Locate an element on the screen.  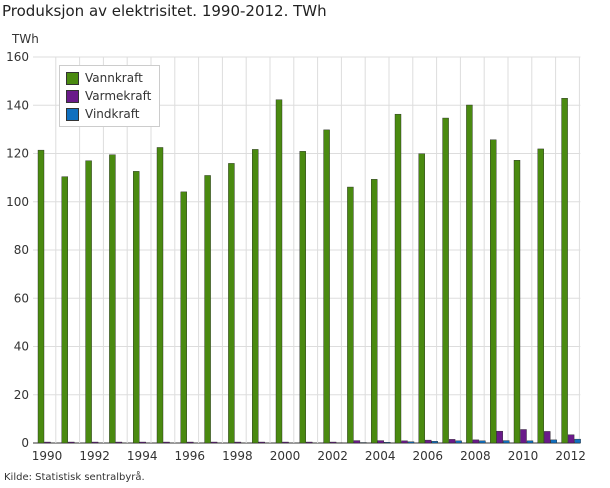
x-tick-label: 1990 is located at coordinates (47, 456).